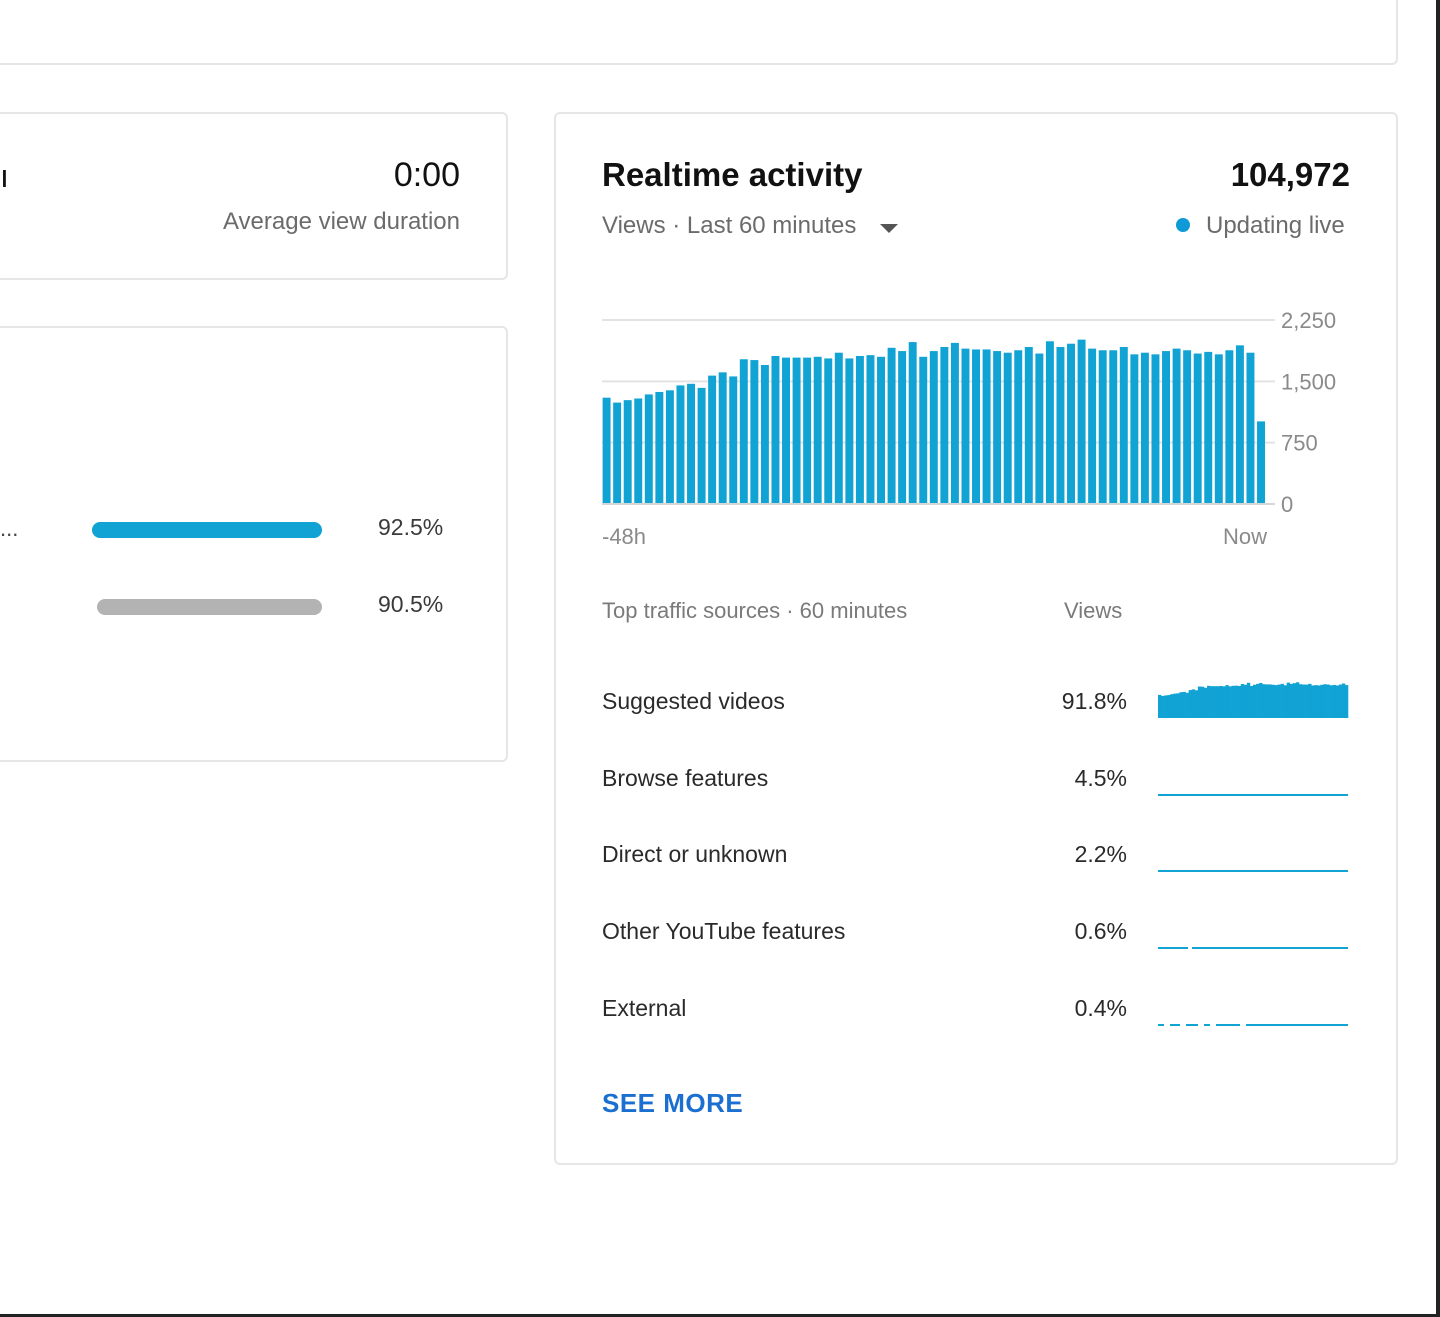  What do you see at coordinates (250, 533) in the screenshot?
I see `retention-row: ... 92.5%` at bounding box center [250, 533].